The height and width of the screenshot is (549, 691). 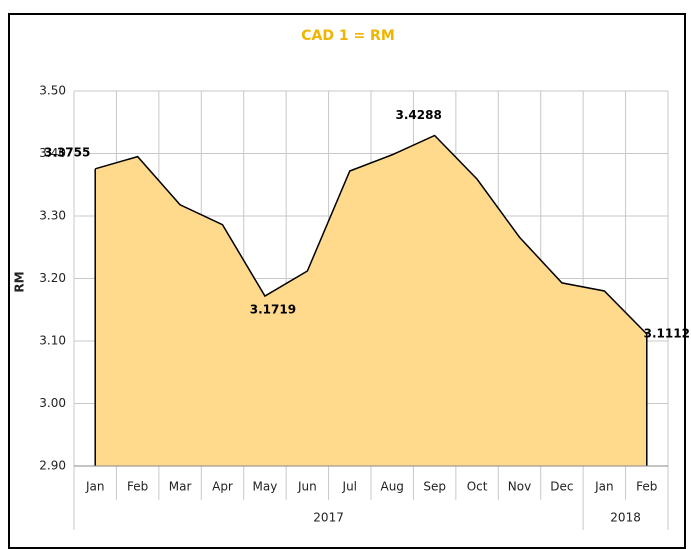 I want to click on y-axis-label: RM, so click(x=20, y=281).